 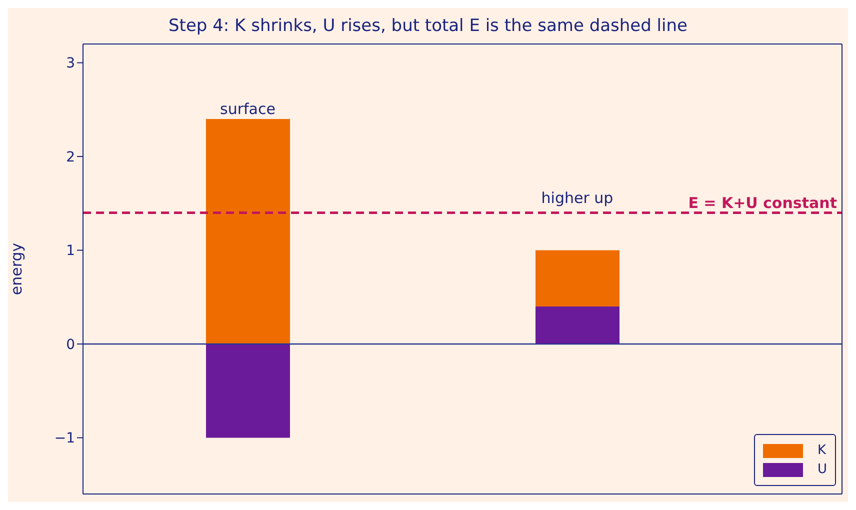 I want to click on y-tick-label: −1, so click(x=64, y=438).